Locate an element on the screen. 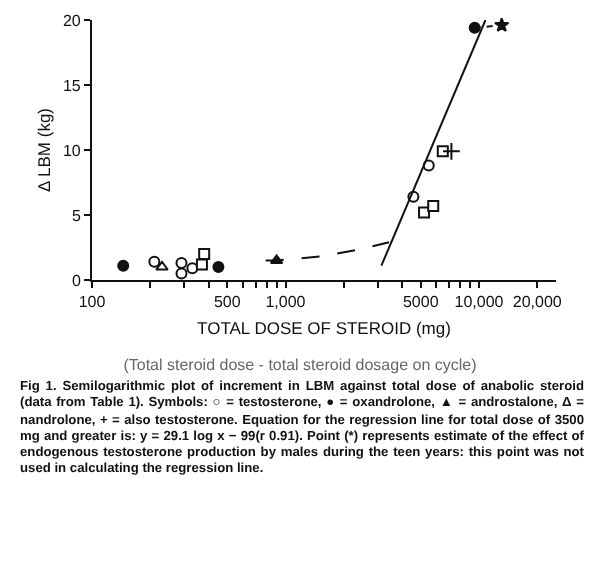  y-tick-label: 5 is located at coordinates (76, 215).